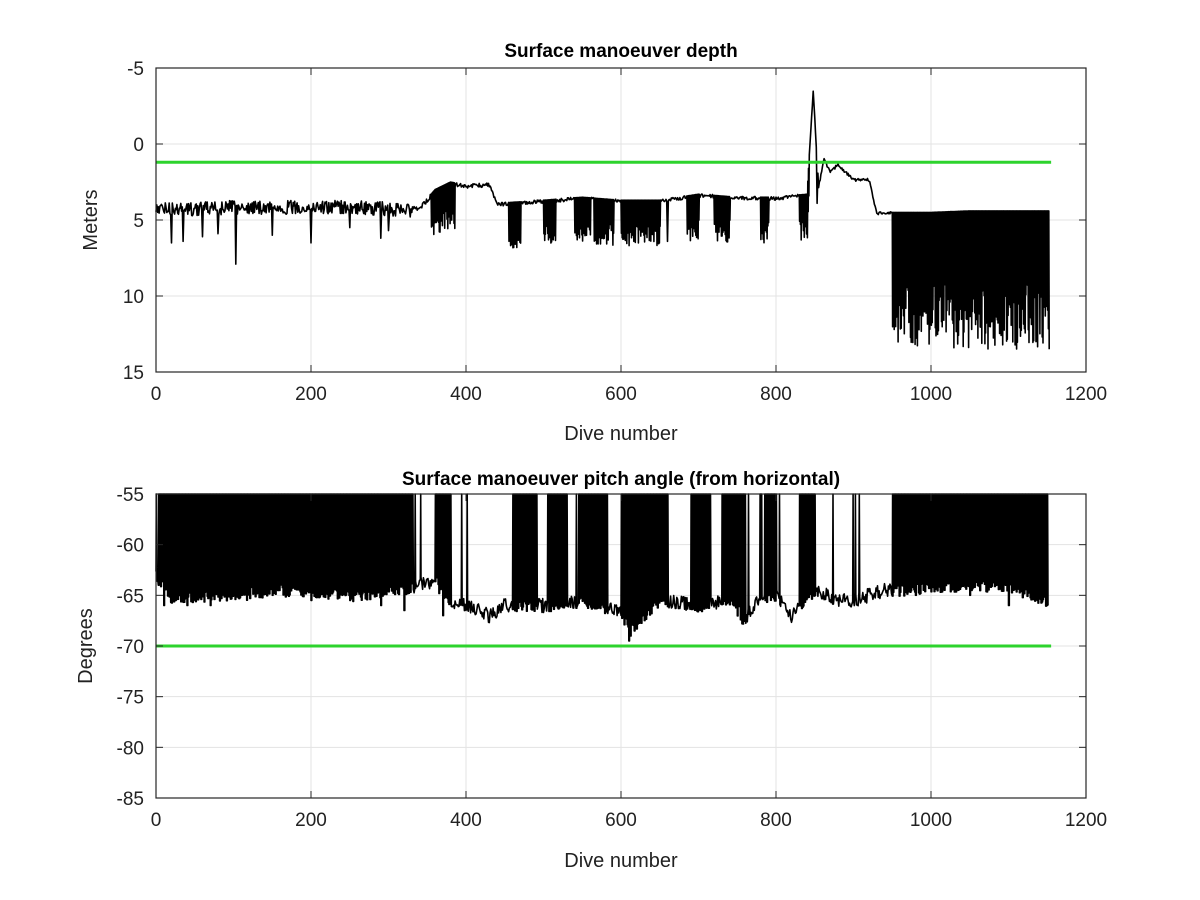 Image resolution: width=1200 pixels, height=900 pixels. What do you see at coordinates (620, 51) in the screenshot?
I see `chart-title: Surface manoeuver depth` at bounding box center [620, 51].